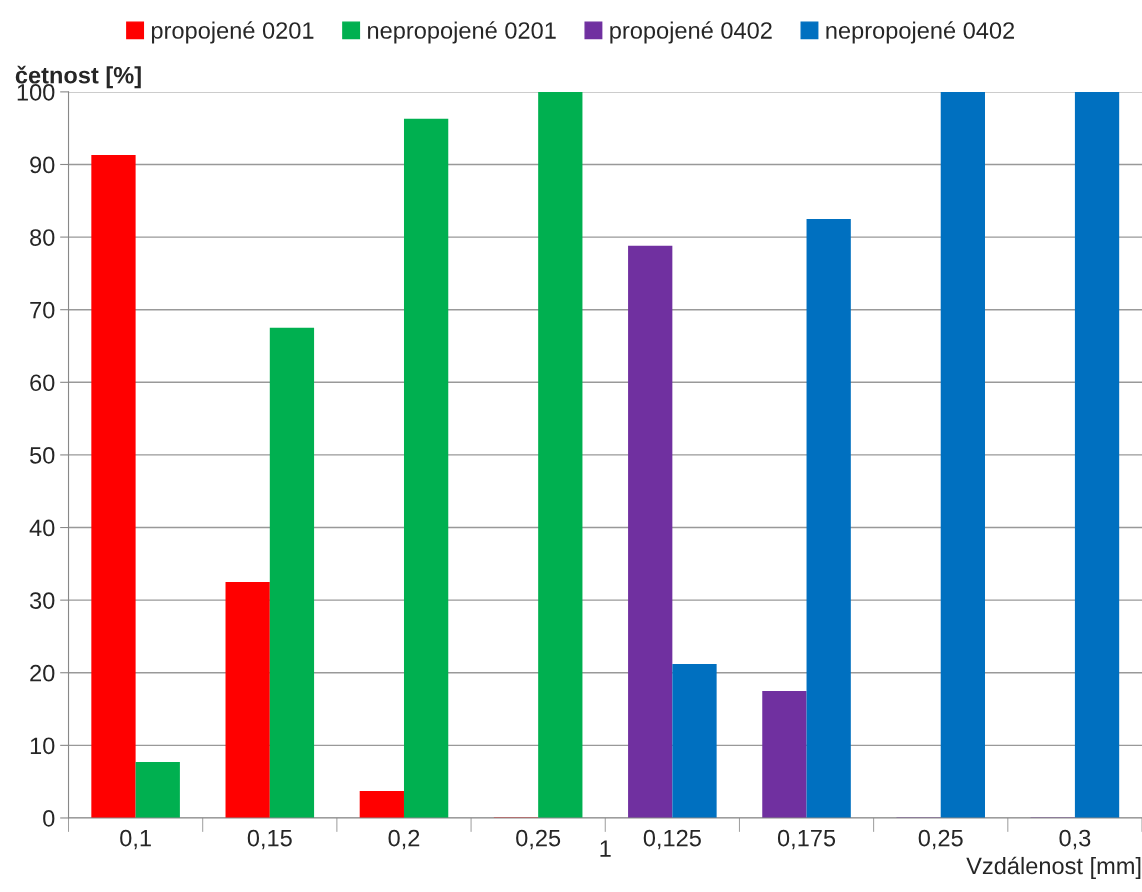  Describe the element at coordinates (135, 839) in the screenshot. I see `x-tick-label: 0,1` at that location.